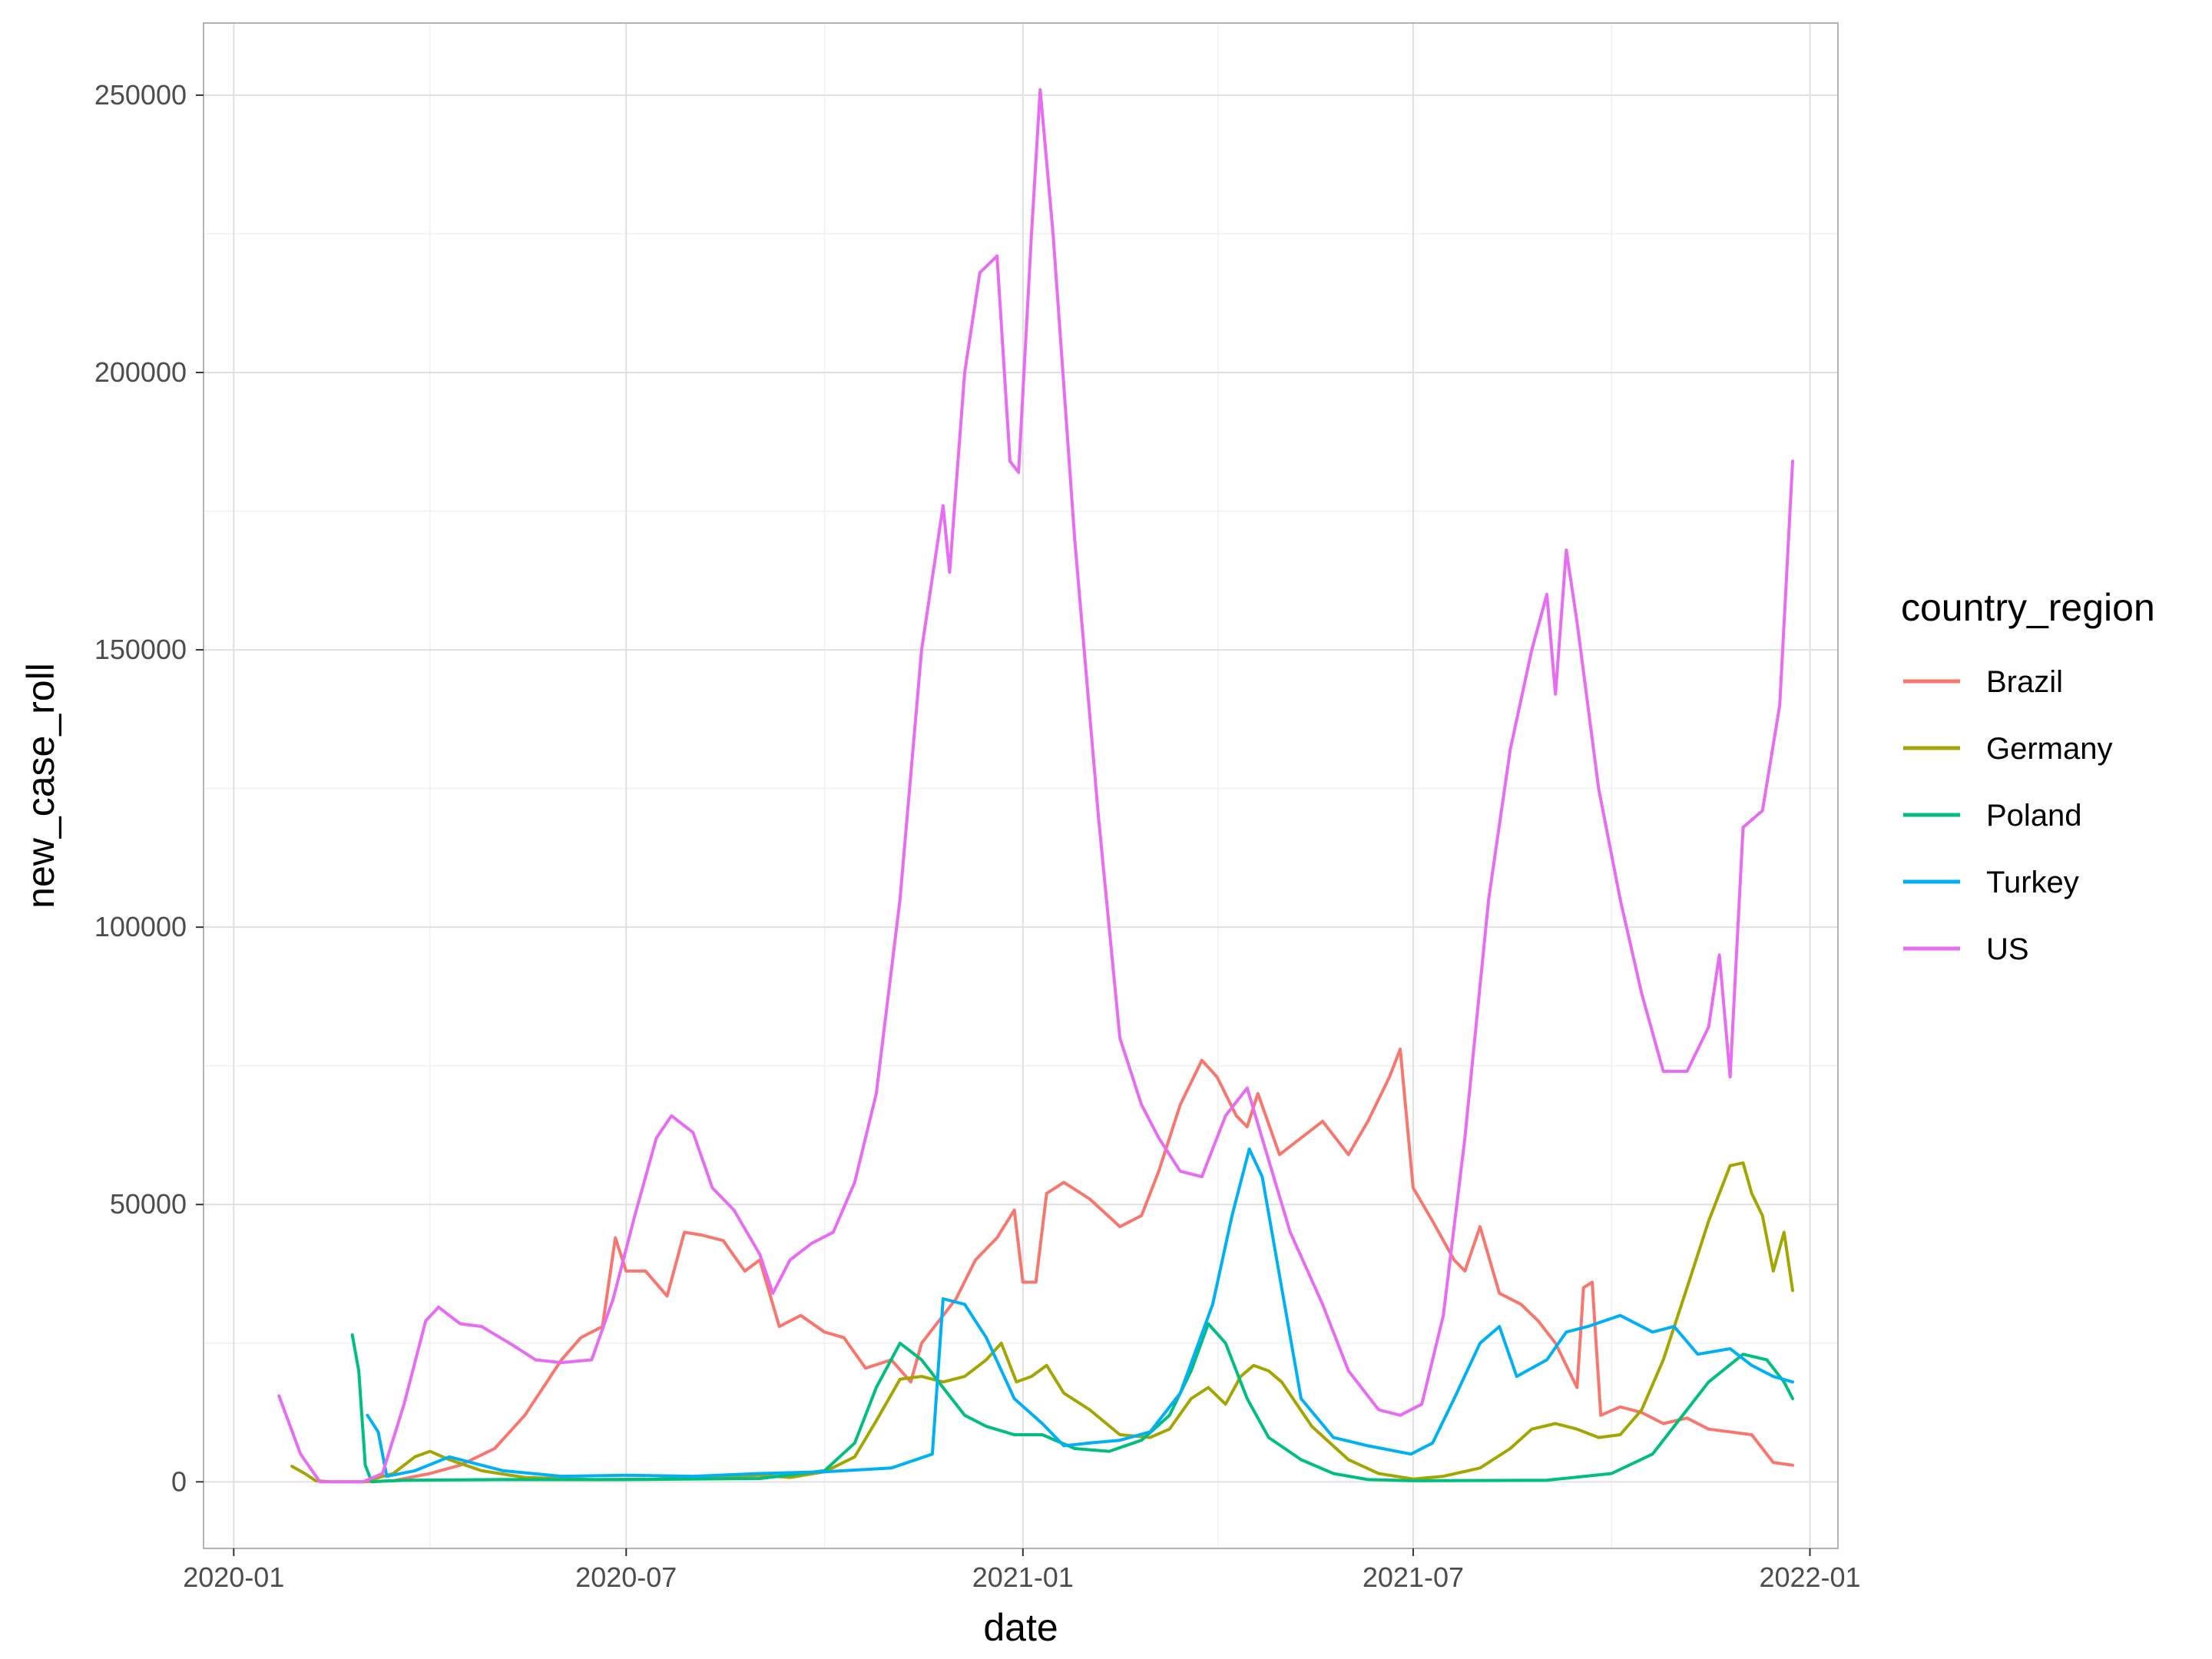 The width and height of the screenshot is (2212, 1659). What do you see at coordinates (626, 1577) in the screenshot?
I see `x-tick-label: 2020-07` at bounding box center [626, 1577].